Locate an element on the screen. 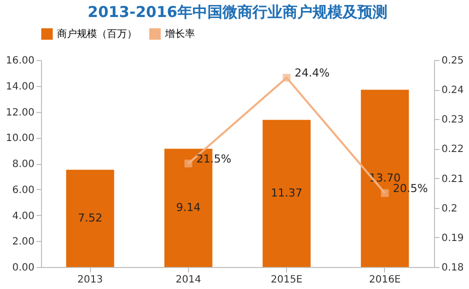 The height and width of the screenshot is (289, 469). x-tick-label: 2016E is located at coordinates (384, 280).